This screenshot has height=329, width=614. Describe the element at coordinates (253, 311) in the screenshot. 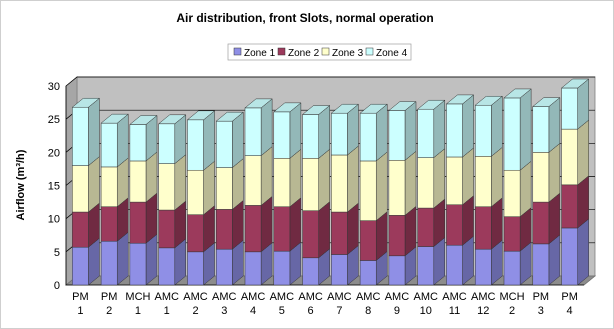

I see `x-tick-label: 4` at that location.